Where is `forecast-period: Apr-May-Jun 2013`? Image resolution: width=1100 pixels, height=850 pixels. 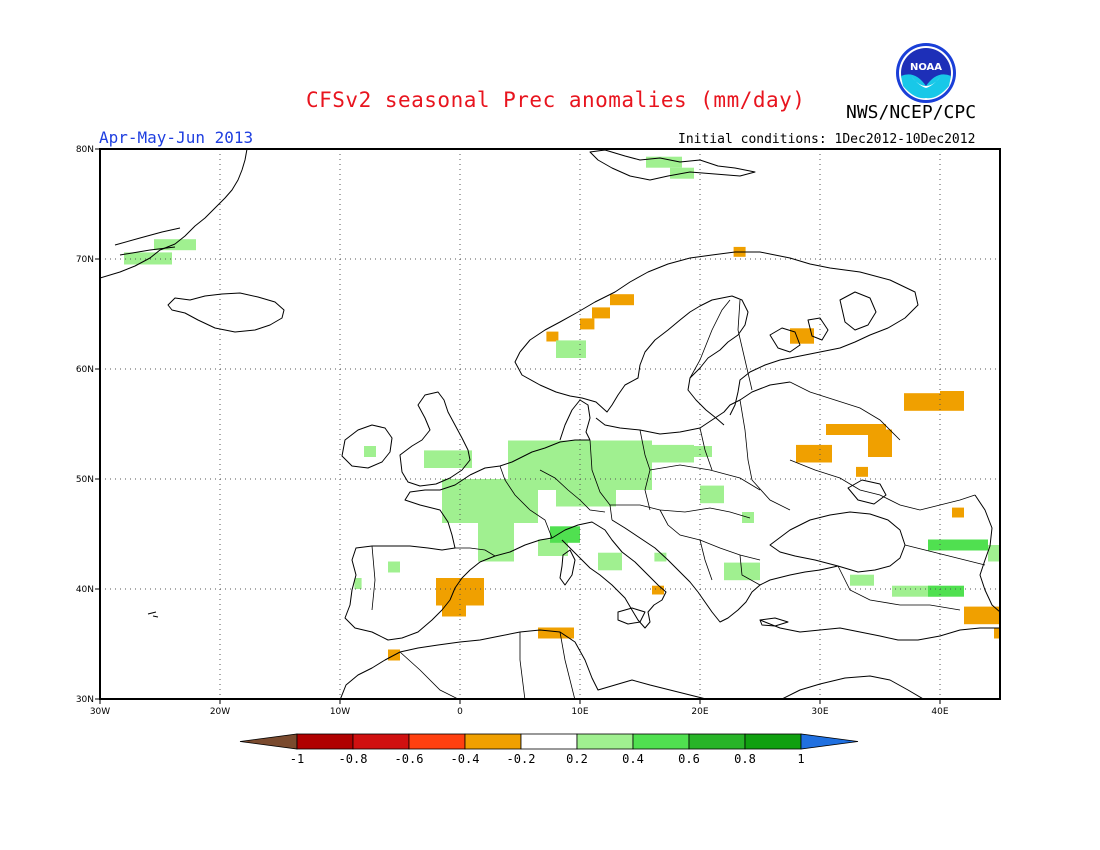
forecast-period: Apr-May-Jun 2013 is located at coordinates (176, 137).